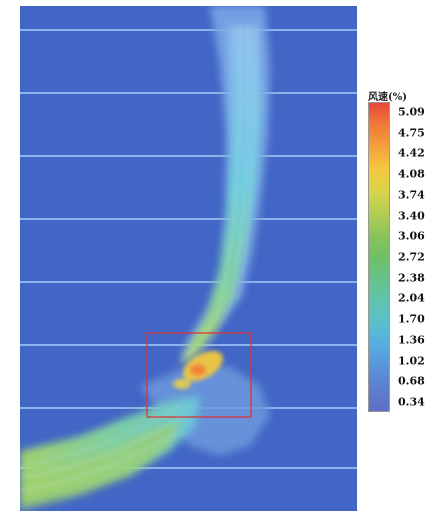 The height and width of the screenshot is (519, 445). What do you see at coordinates (387, 97) in the screenshot?
I see `legend-title: 风速(%)` at bounding box center [387, 97].